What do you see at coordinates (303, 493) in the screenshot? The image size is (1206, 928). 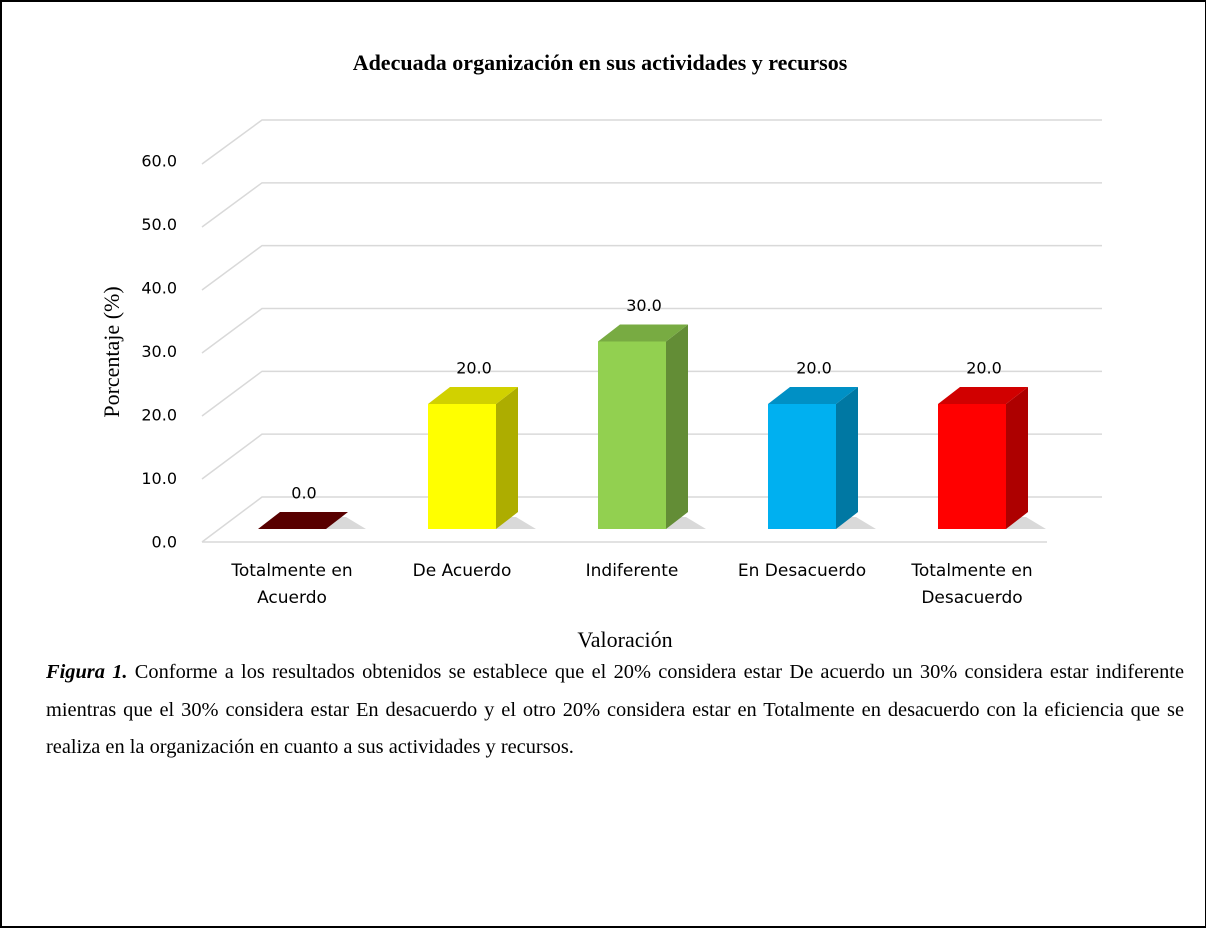 I see `value-label: 0.0` at bounding box center [303, 493].